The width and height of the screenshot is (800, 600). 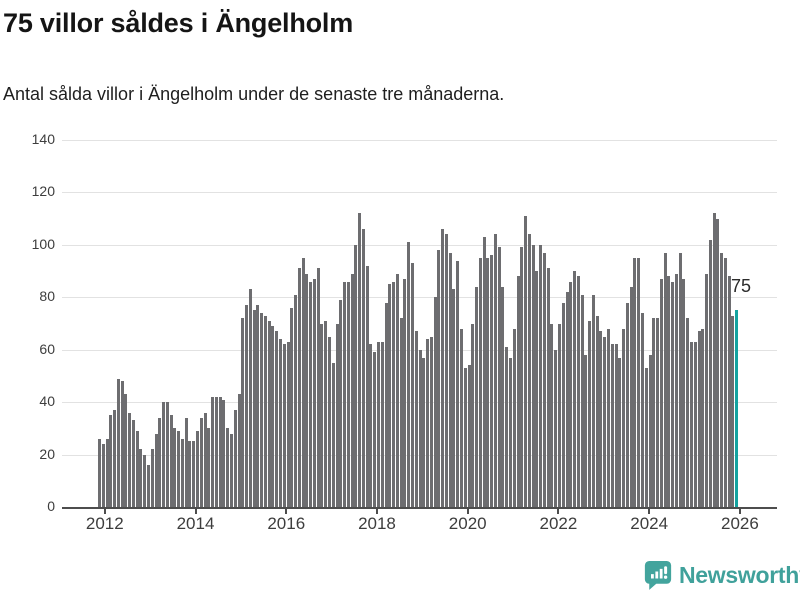 What do you see at coordinates (47, 348) in the screenshot?
I see `y-axis-label: 60` at bounding box center [47, 348].